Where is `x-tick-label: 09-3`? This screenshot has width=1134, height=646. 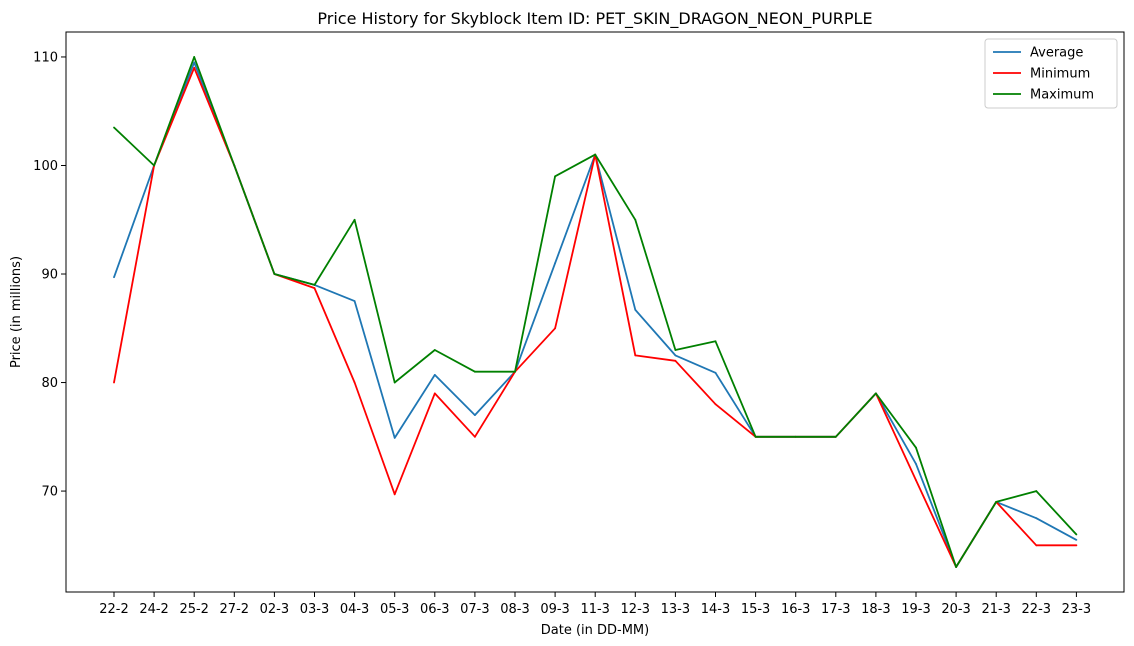
x-tick-label: 09-3 is located at coordinates (555, 609).